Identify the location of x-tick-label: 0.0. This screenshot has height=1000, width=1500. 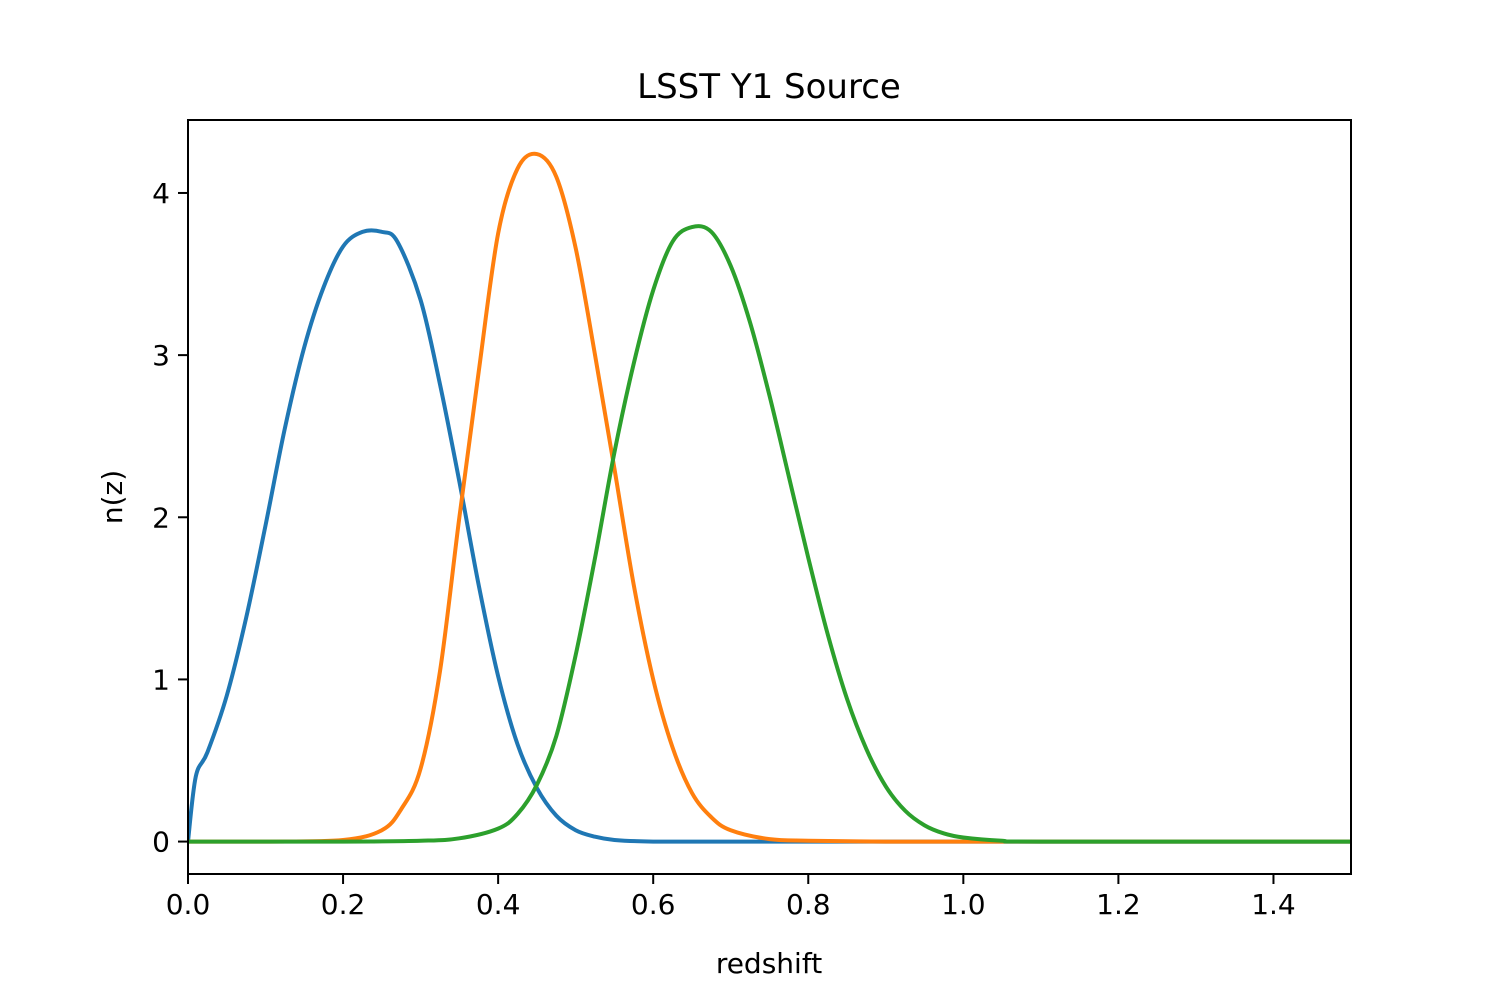
(188, 904).